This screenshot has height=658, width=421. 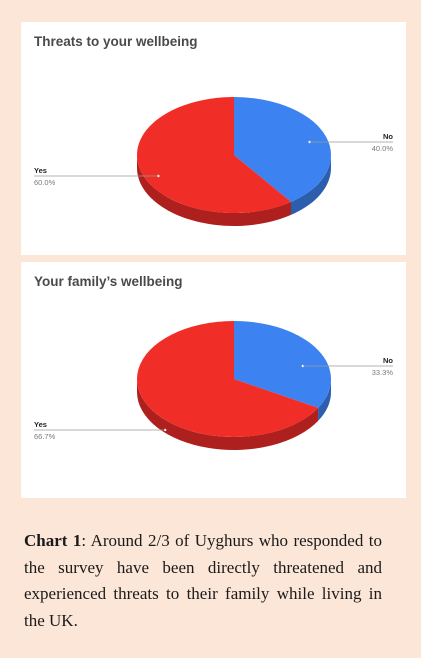 I want to click on slice-value-yes: 66.7%, so click(x=45, y=436).